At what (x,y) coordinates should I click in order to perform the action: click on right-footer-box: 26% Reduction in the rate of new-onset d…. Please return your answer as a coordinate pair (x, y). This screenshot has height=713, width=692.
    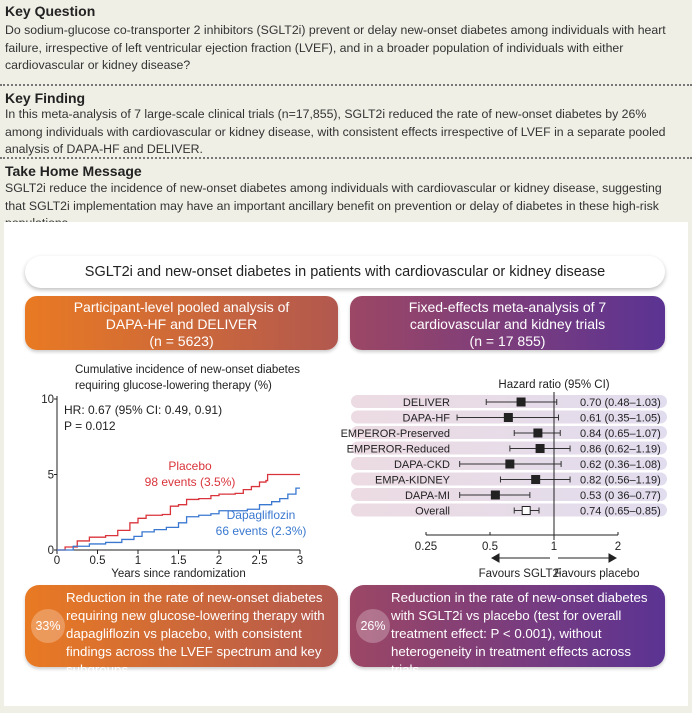
    Looking at the image, I should click on (507, 631).